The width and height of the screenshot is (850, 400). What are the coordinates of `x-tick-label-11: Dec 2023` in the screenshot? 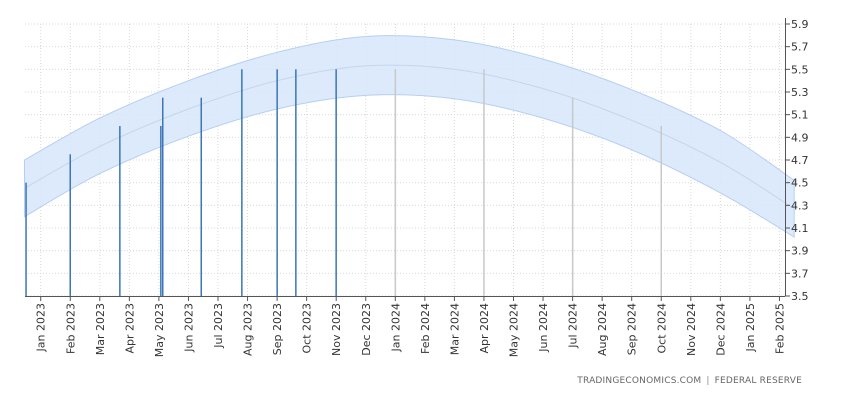 It's located at (366, 329).